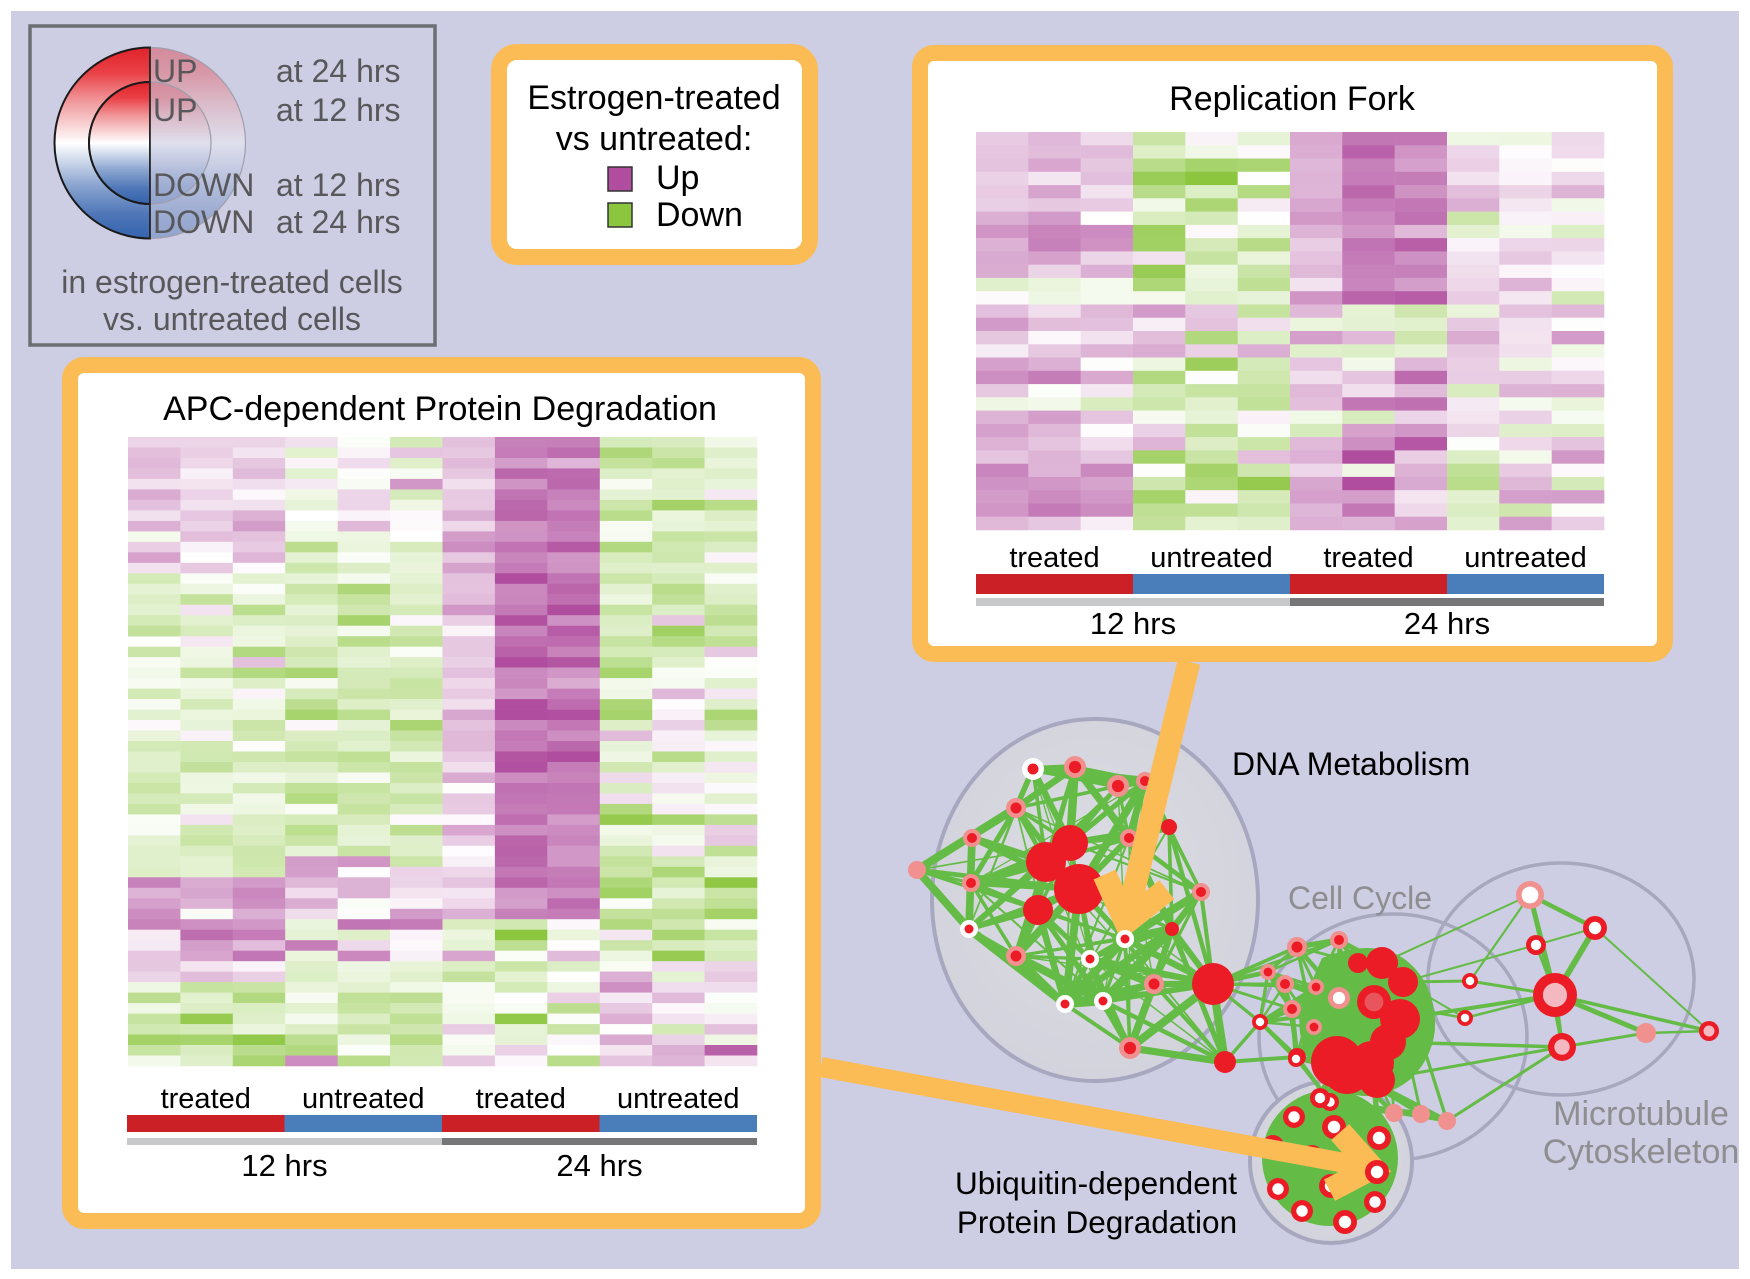 The height and width of the screenshot is (1279, 1750). What do you see at coordinates (1351, 764) in the screenshot?
I see `svg-text: DNA Metabolism` at bounding box center [1351, 764].